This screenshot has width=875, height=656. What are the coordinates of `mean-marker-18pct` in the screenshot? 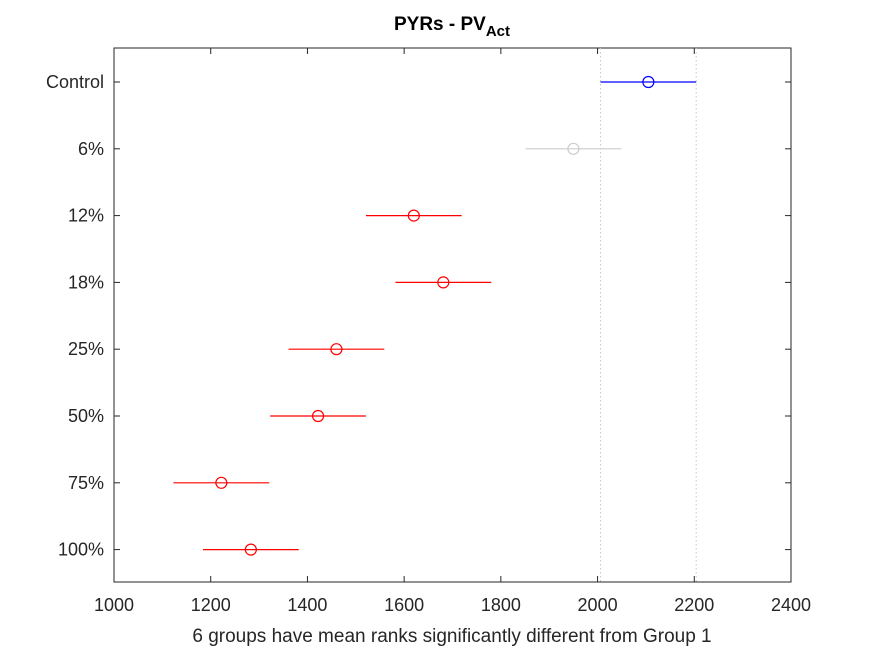 It's located at (443, 282).